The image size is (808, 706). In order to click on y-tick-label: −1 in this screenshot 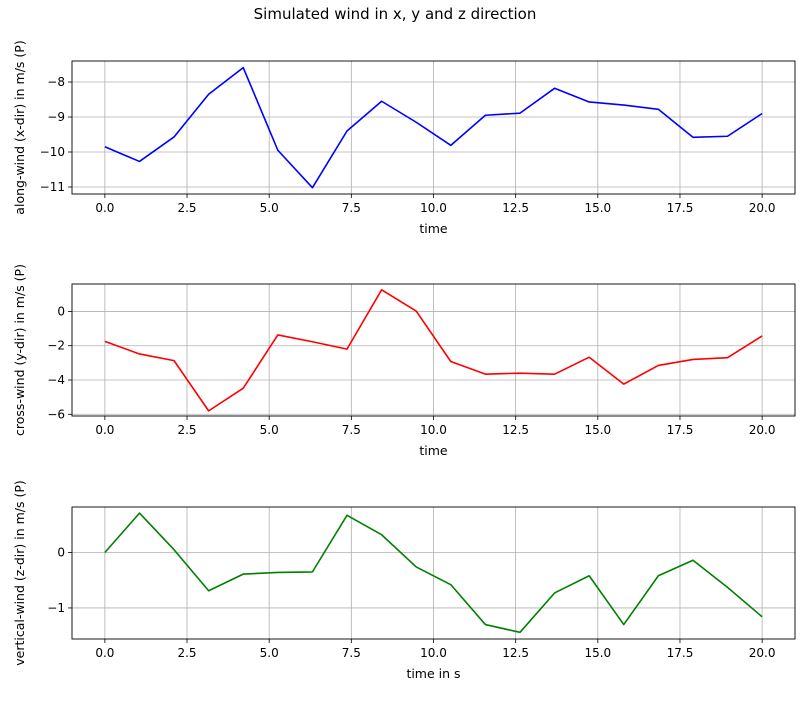, I will do `click(56, 608)`.